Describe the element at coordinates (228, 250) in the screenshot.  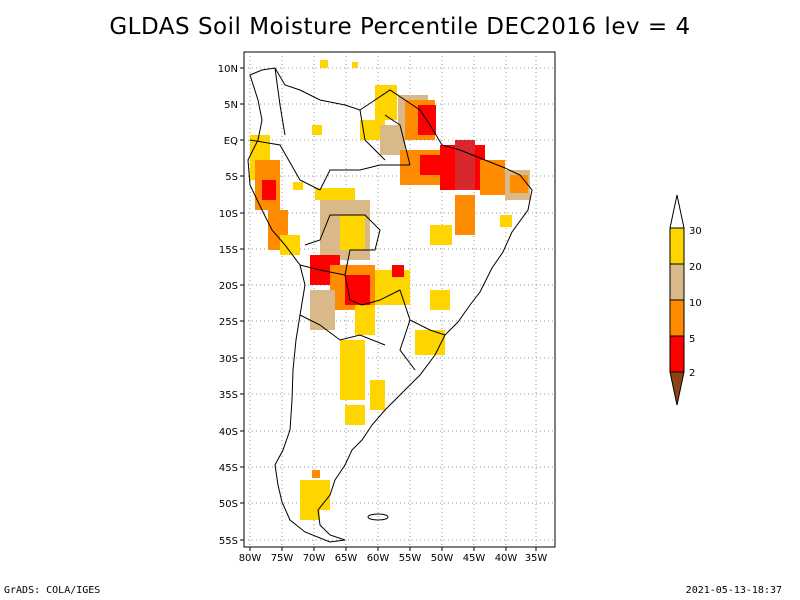
I see `lat-tick-label: 15S` at that location.